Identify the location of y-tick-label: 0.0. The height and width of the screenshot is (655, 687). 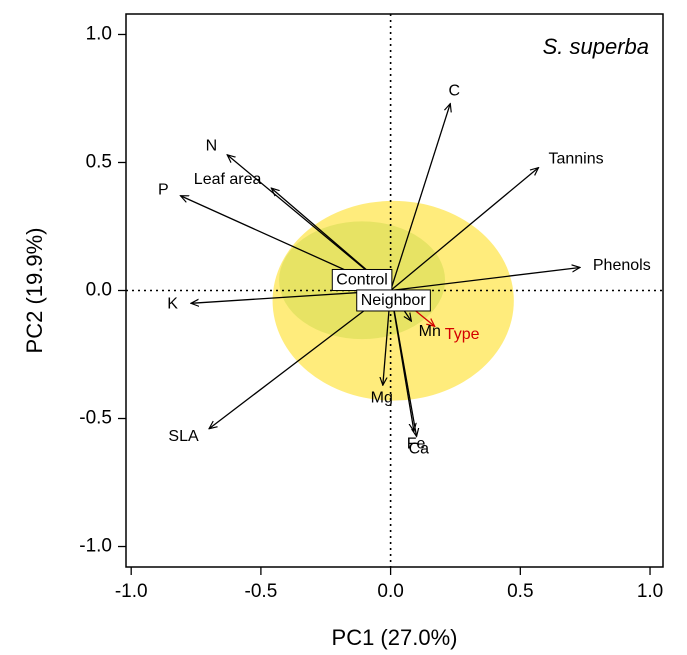
(99, 290).